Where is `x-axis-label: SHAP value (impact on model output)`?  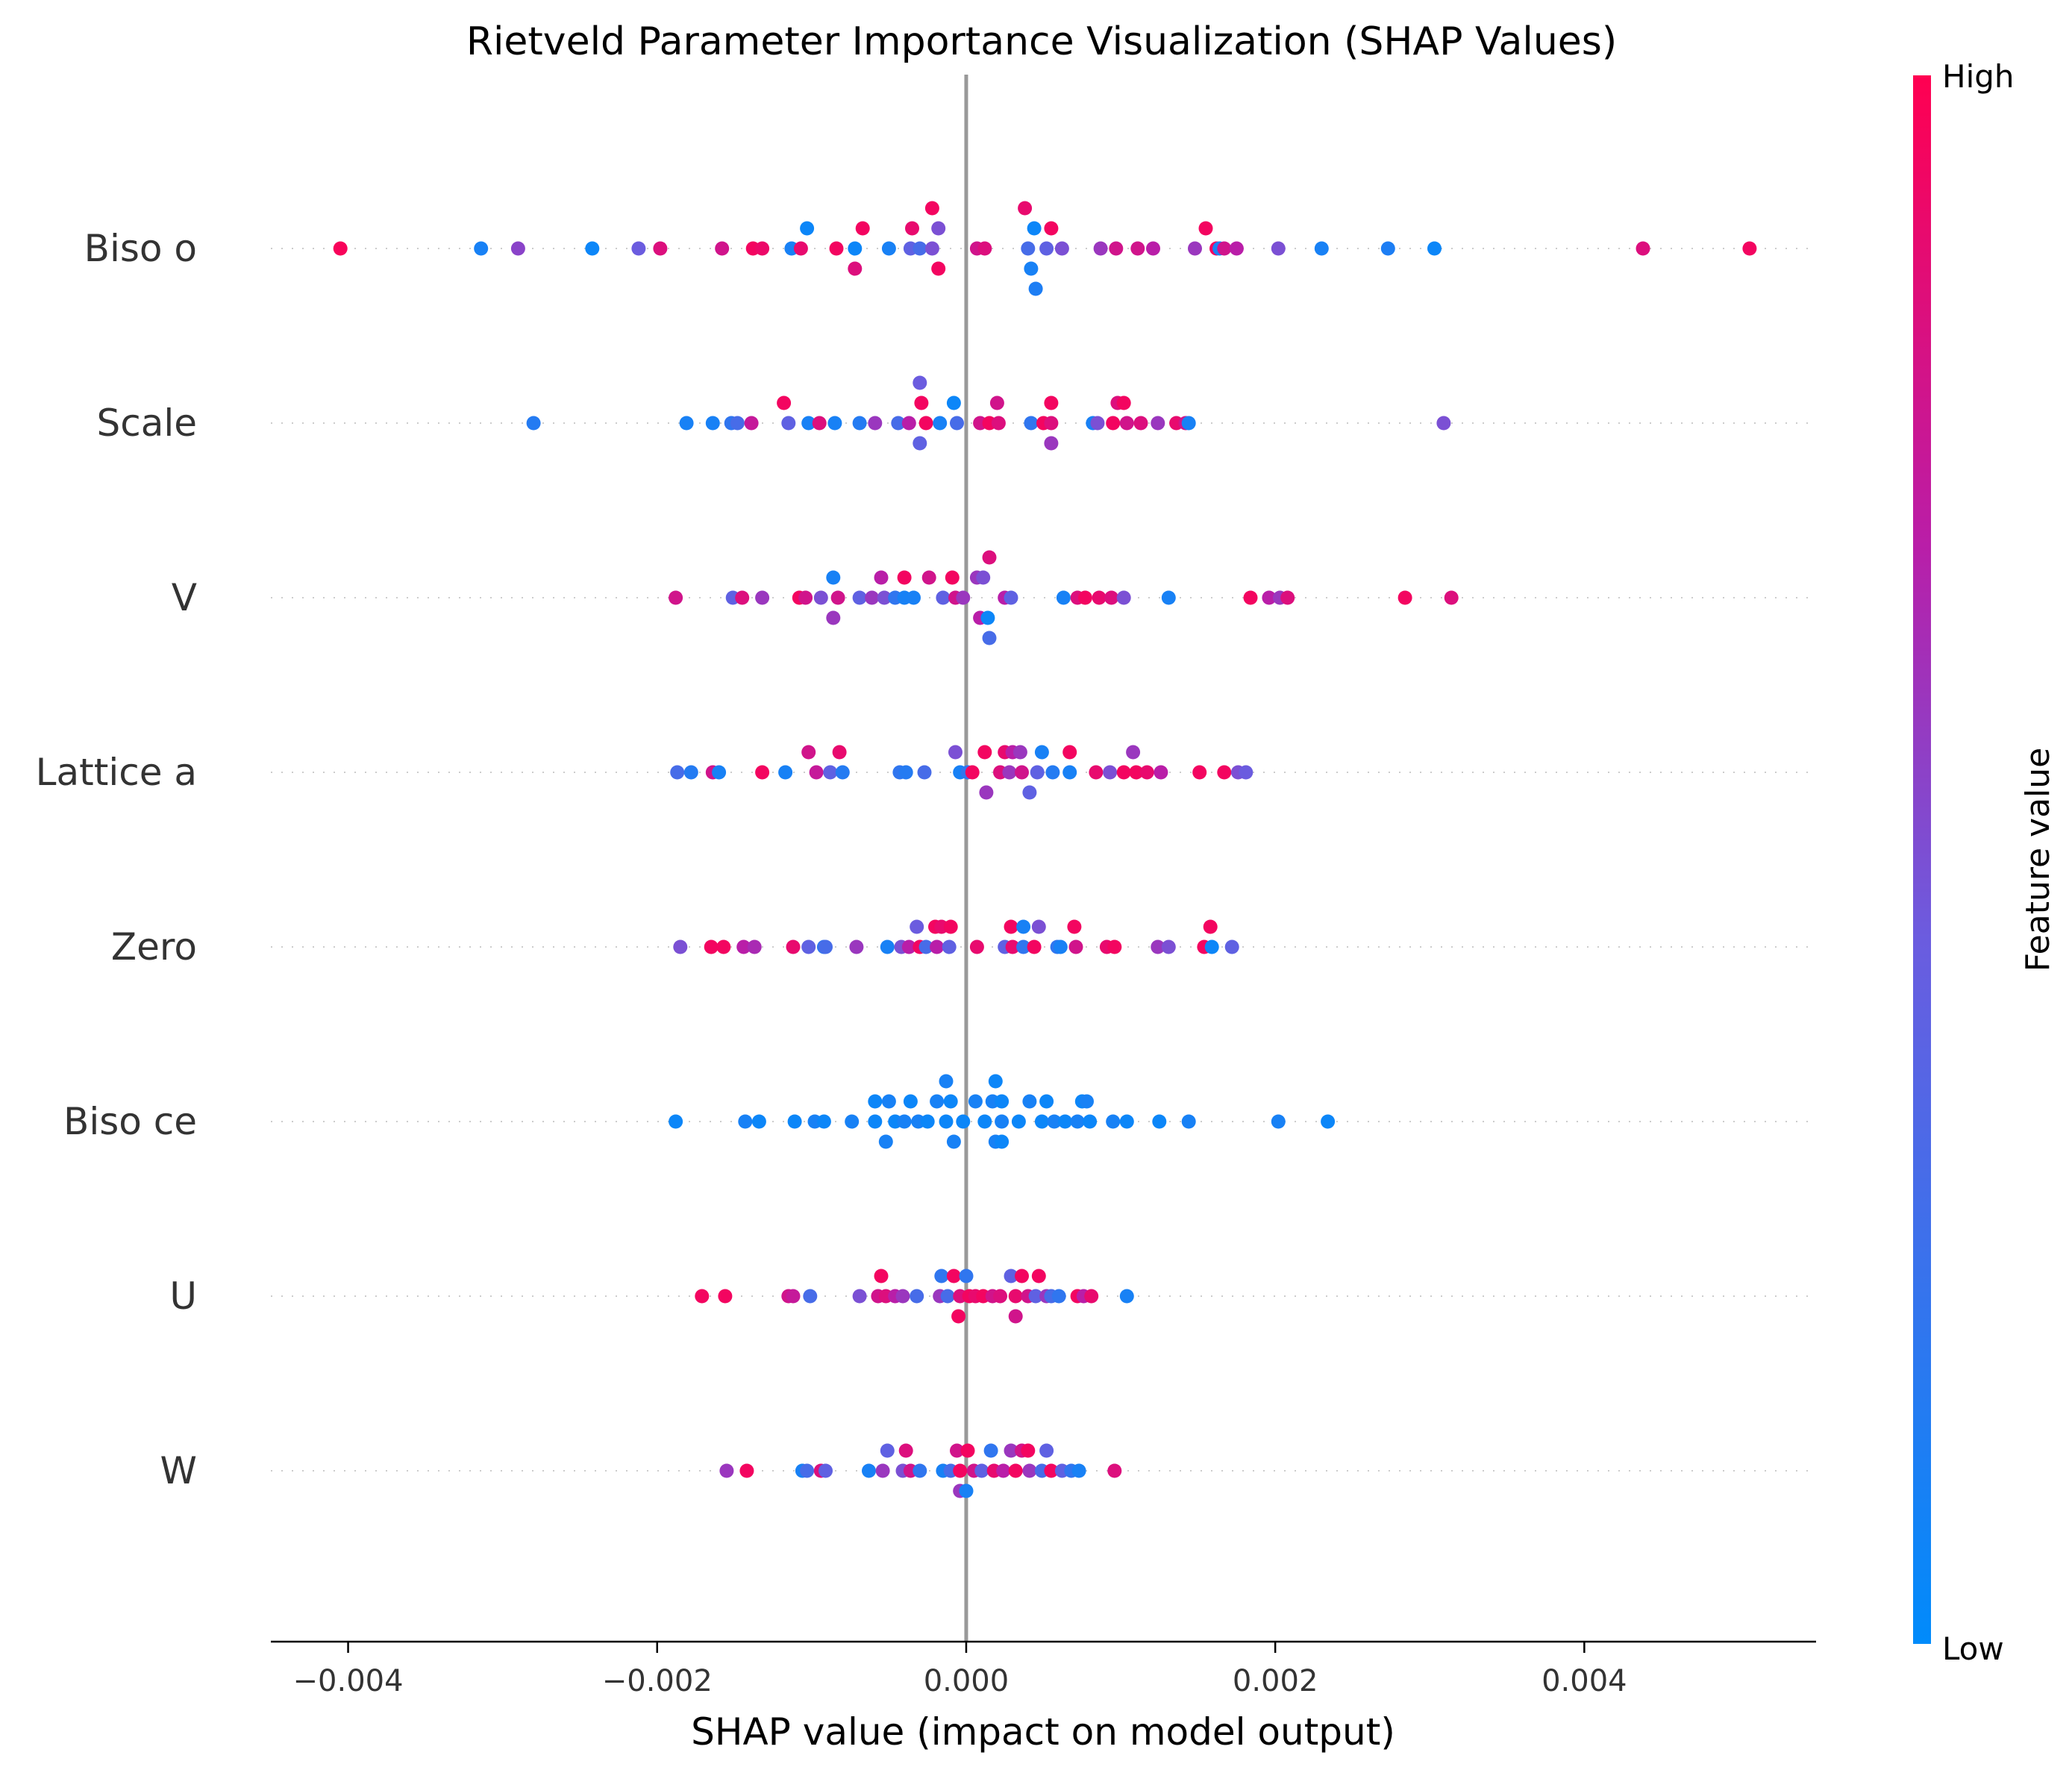
x-axis-label: SHAP value (impact on model output) is located at coordinates (1043, 1732).